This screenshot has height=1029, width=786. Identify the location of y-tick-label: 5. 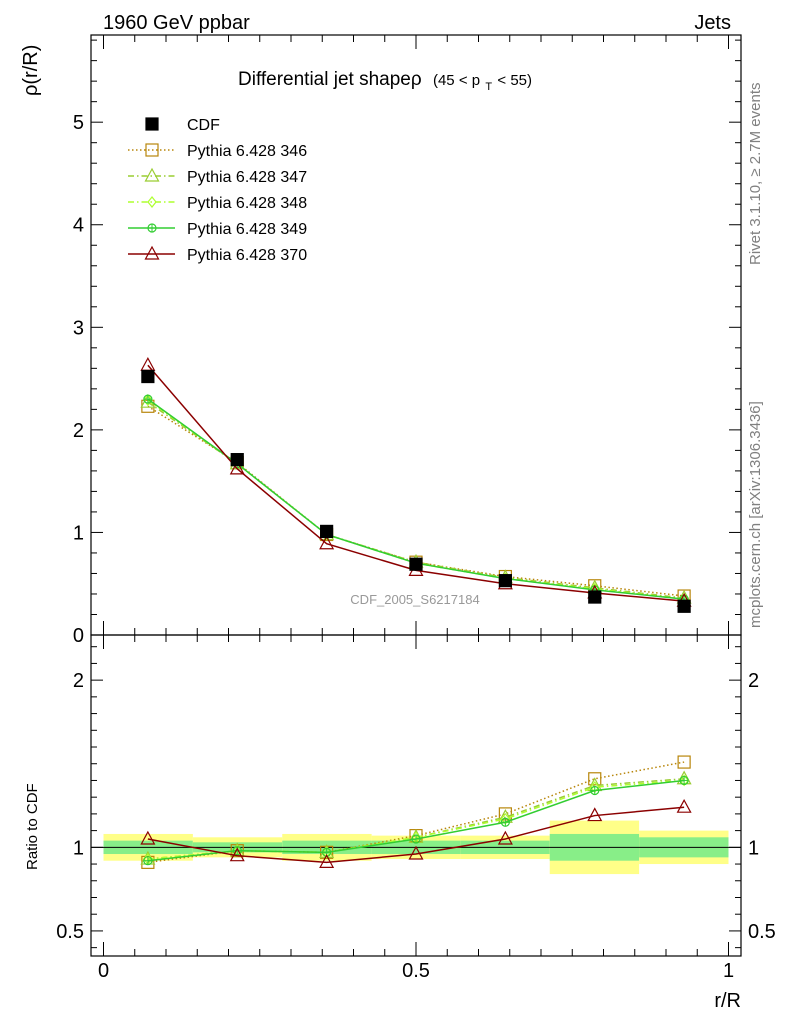
(78, 123).